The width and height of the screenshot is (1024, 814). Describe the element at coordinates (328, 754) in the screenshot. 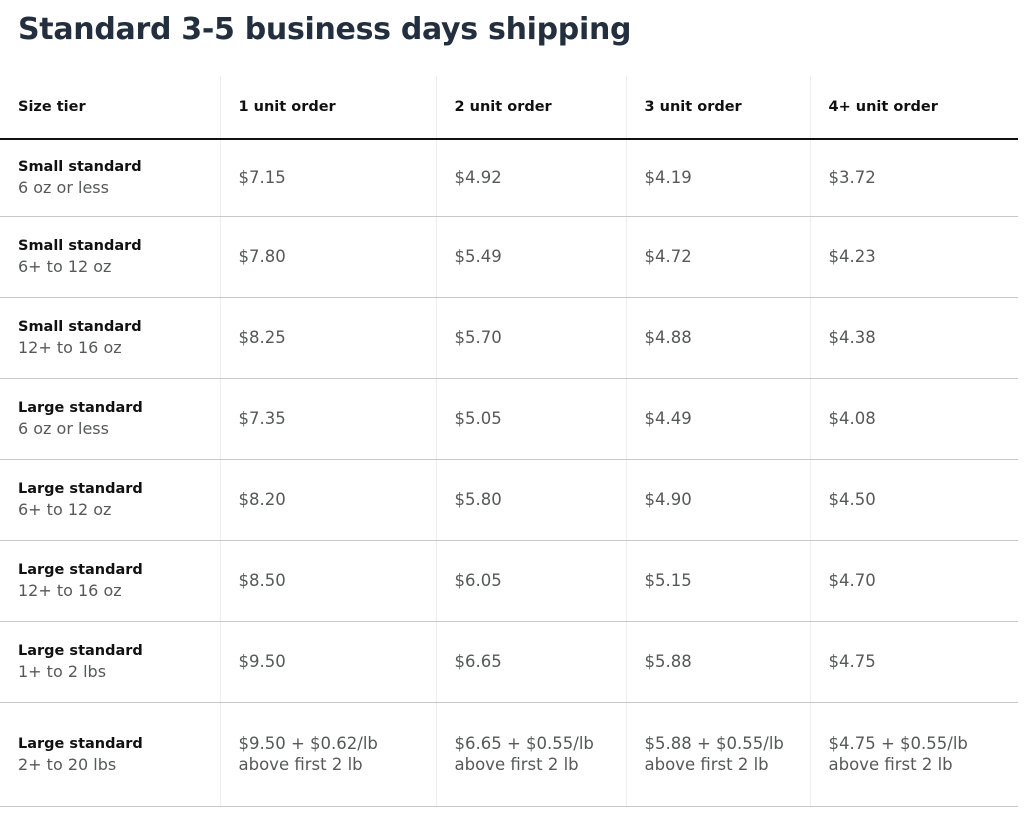

I see `price-cell: $9.50 + $0.62/lb above first 2 lb` at that location.